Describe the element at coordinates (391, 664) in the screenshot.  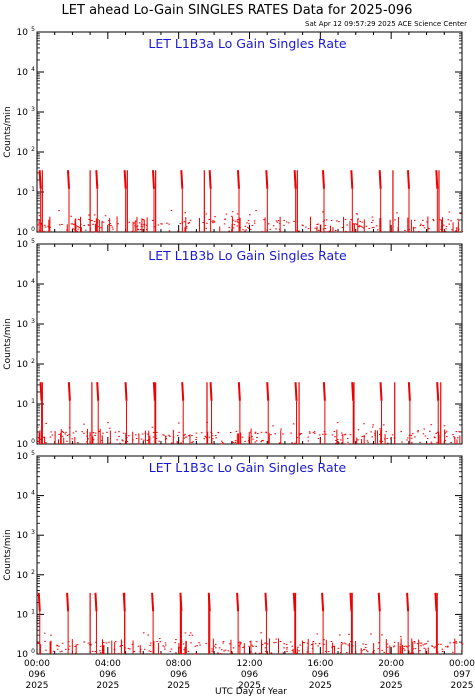
I see `x-tick-label: 20:00` at that location.